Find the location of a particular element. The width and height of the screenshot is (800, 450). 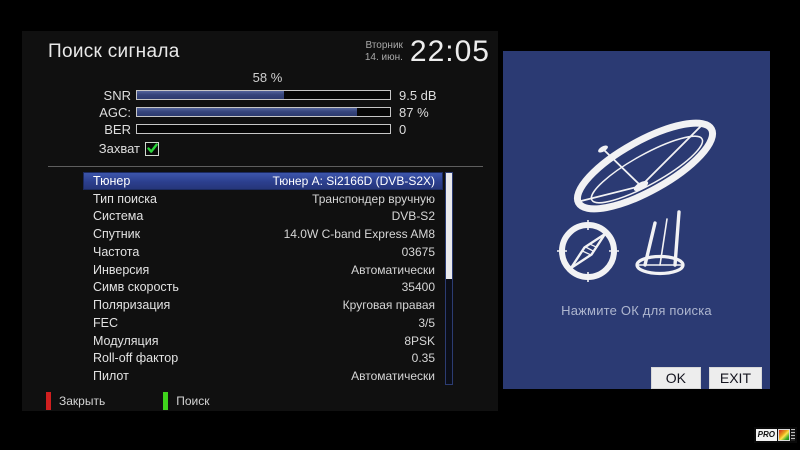

meter-label: SNR is located at coordinates (117, 95).